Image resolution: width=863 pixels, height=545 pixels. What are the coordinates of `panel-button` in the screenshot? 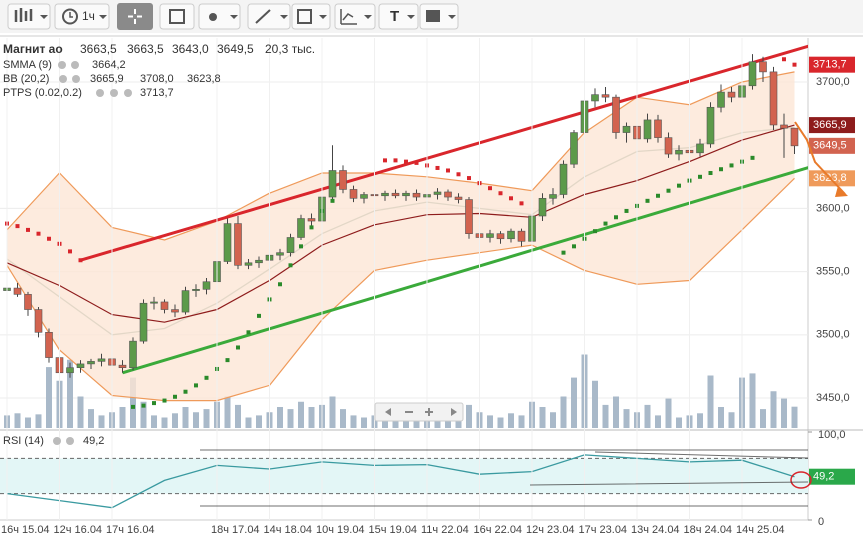 It's located at (177, 16).